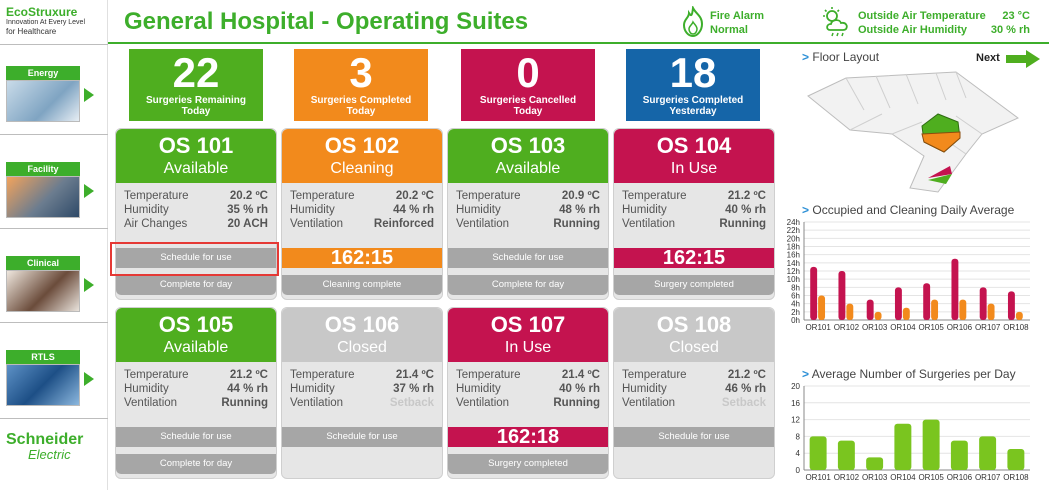 The height and width of the screenshot is (490, 1049). I want to click on y-tick-label: 12, so click(795, 420).